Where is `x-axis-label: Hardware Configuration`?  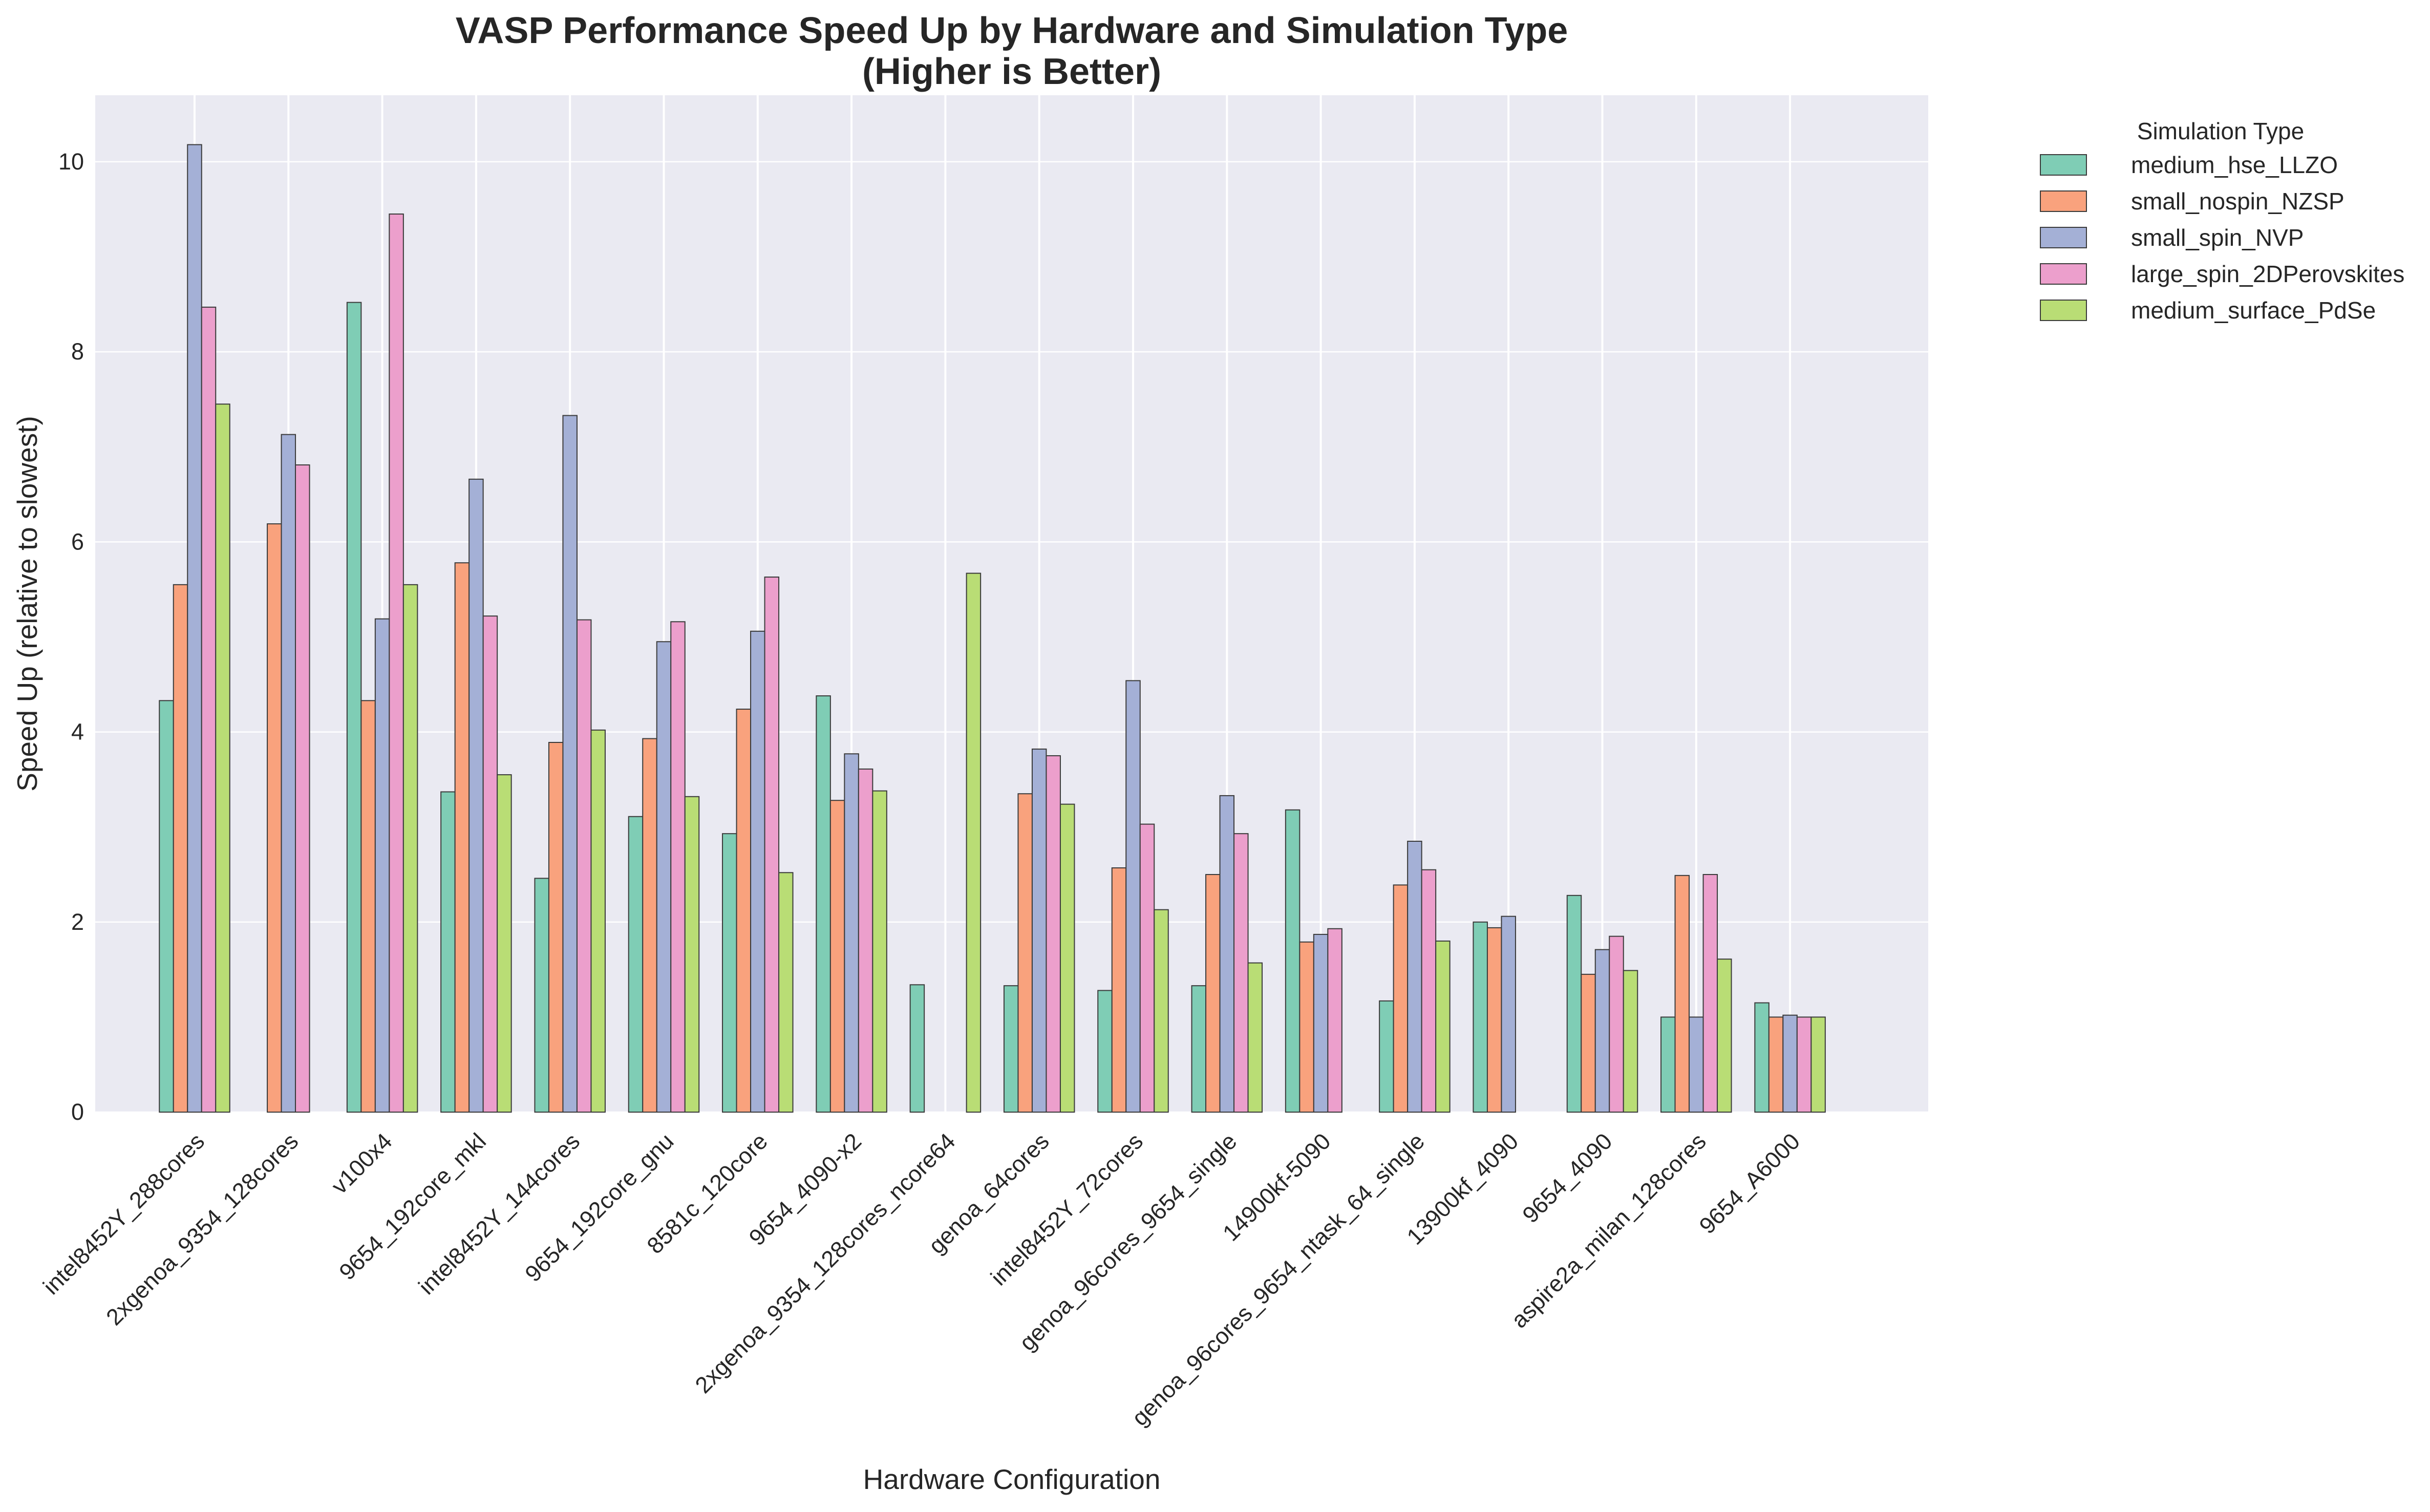 x-axis-label: Hardware Configuration is located at coordinates (1012, 1479).